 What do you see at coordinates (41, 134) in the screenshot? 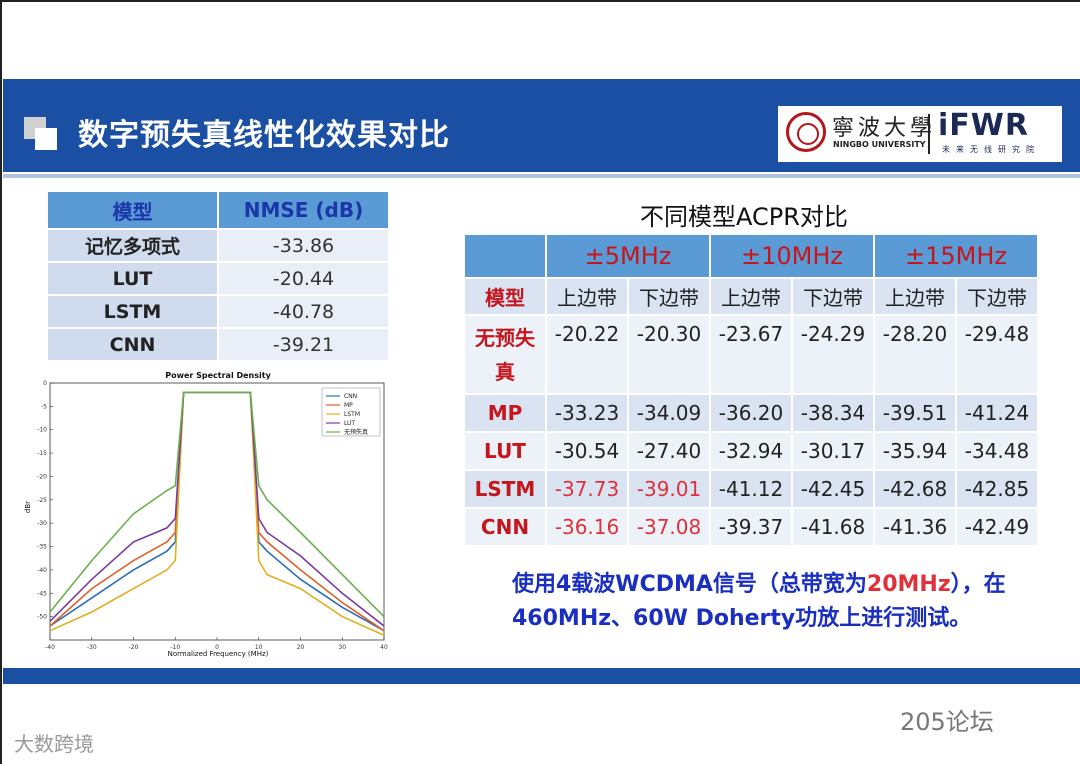
I see `title-bullet-icon` at bounding box center [41, 134].